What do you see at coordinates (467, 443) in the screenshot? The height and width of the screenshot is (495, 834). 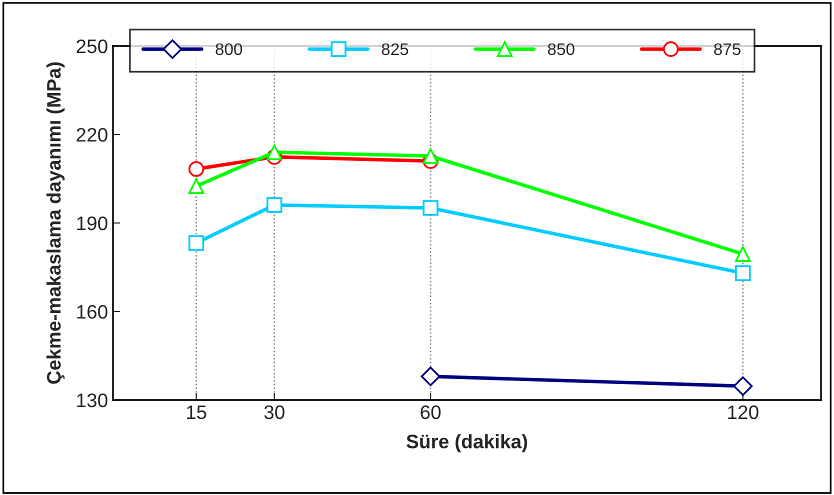 I see `x-axis-title: Süre (dakika)` at bounding box center [467, 443].